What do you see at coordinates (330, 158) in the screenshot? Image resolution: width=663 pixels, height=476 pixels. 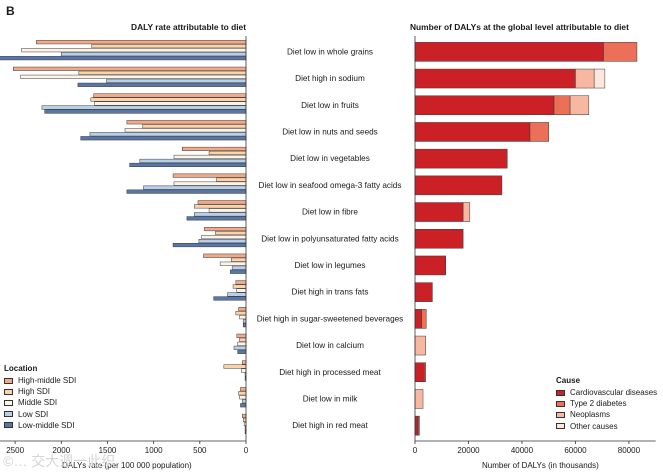 I see `category-label-diet-low-in-vegetables: Diet low in vegetables` at bounding box center [330, 158].